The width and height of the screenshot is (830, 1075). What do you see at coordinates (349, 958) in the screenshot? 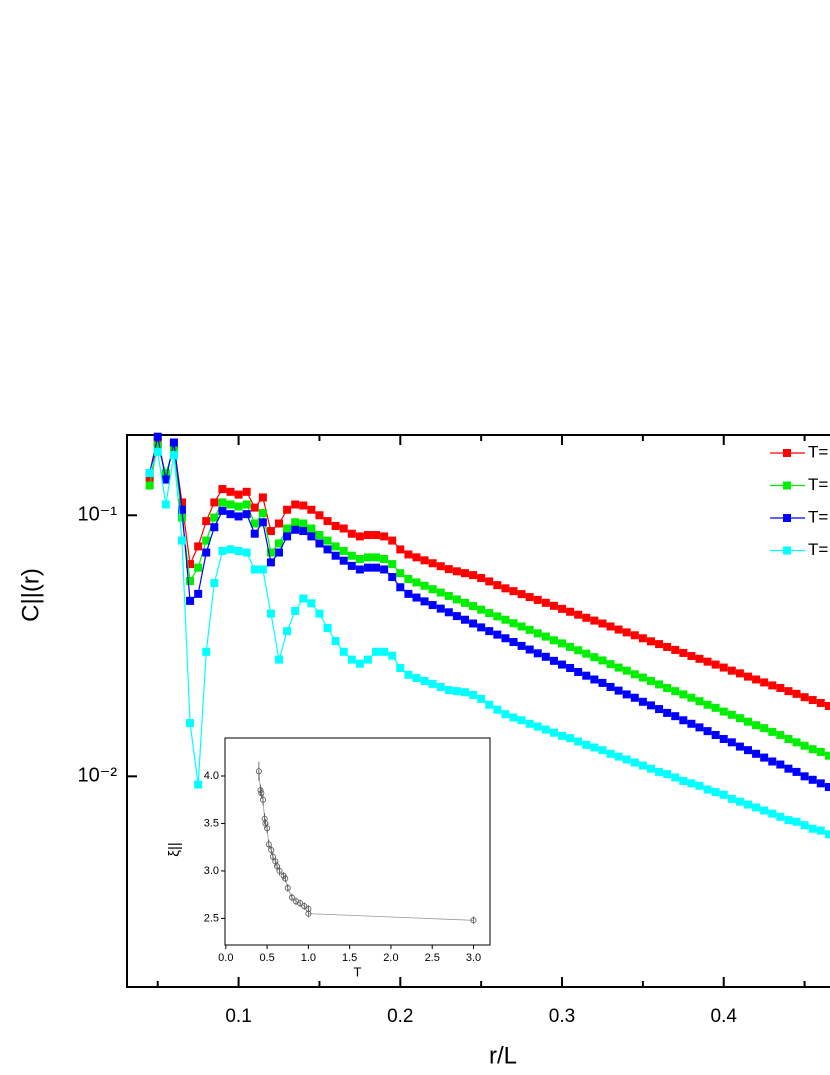
I see `x-tick-label: 1.5` at bounding box center [349, 958].